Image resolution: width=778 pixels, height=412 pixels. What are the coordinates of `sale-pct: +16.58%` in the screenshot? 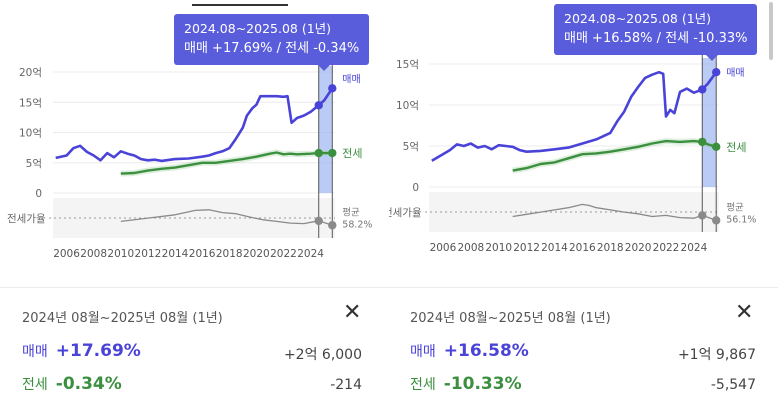 It's located at (486, 351).